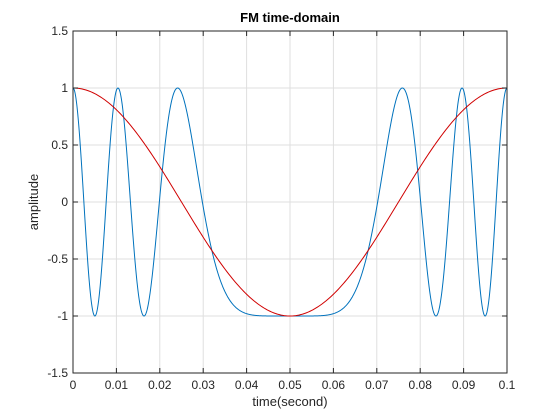  What do you see at coordinates (62, 316) in the screenshot?
I see `y-tick-label: -1` at bounding box center [62, 316].